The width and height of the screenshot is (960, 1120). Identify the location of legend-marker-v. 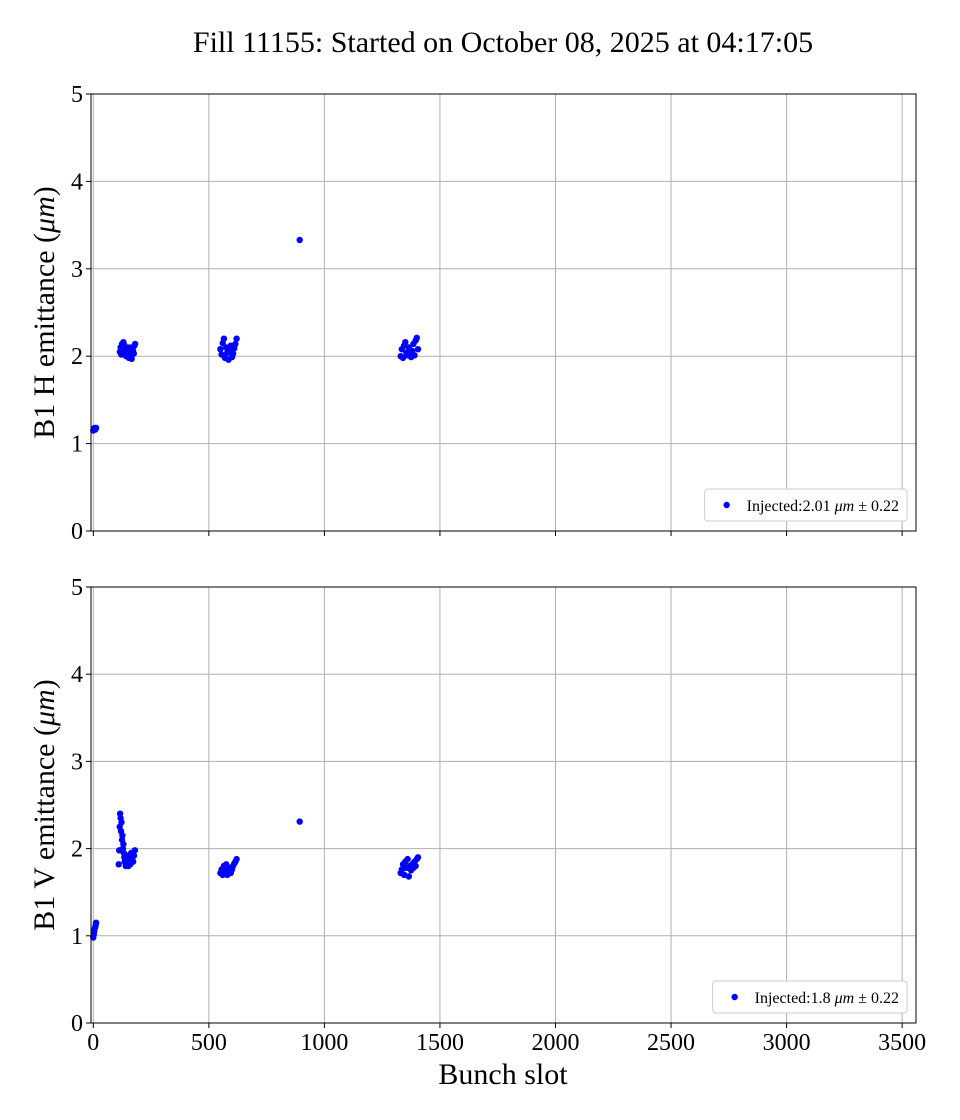
(734, 997).